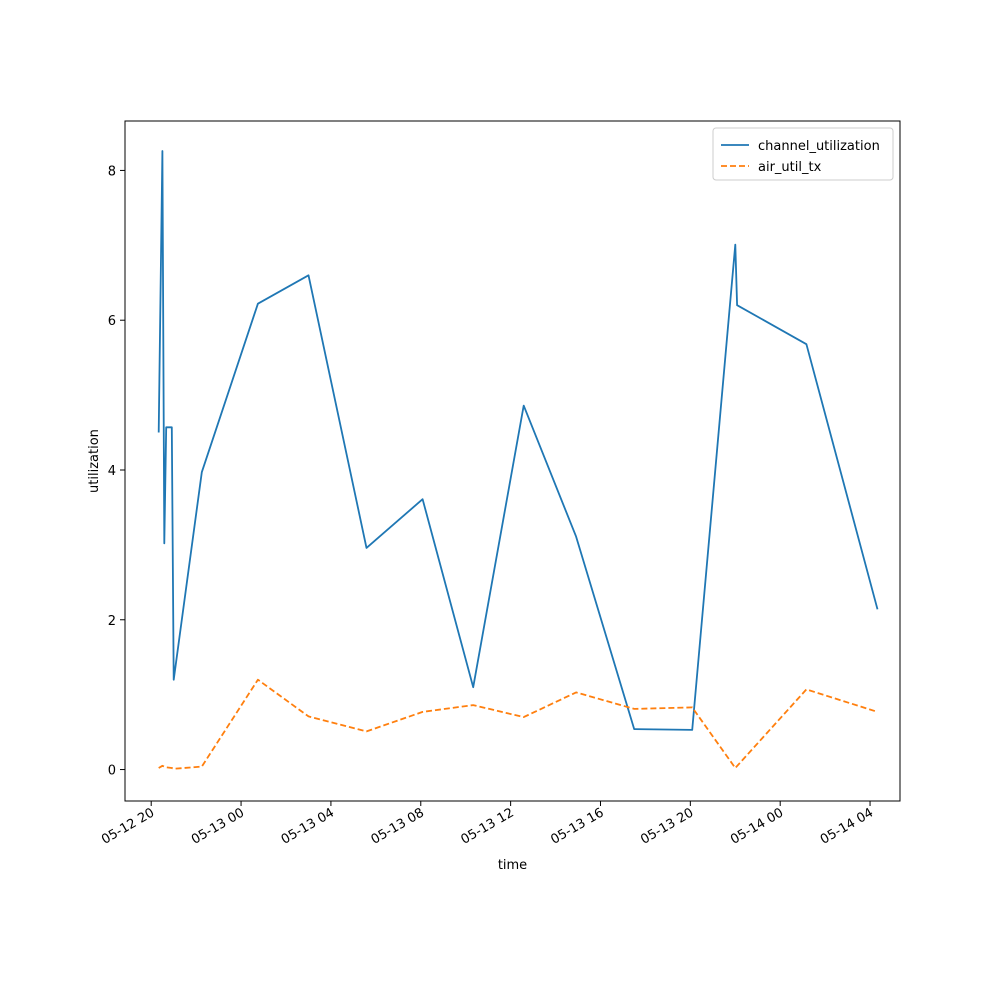 The width and height of the screenshot is (1000, 1000). Describe the element at coordinates (512, 865) in the screenshot. I see `x-axis-label: time` at that location.